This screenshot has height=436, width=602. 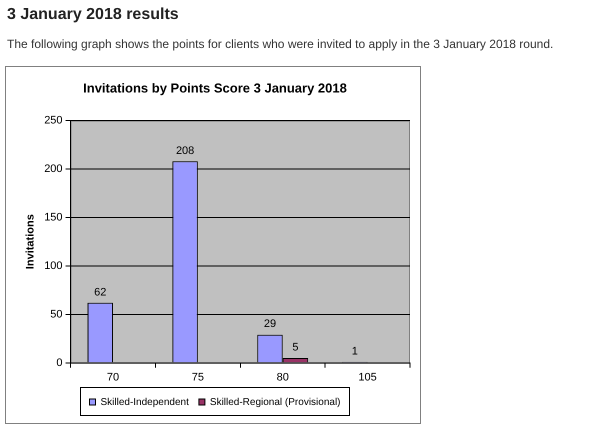 I want to click on x-tick-label: 80, so click(x=282, y=377).